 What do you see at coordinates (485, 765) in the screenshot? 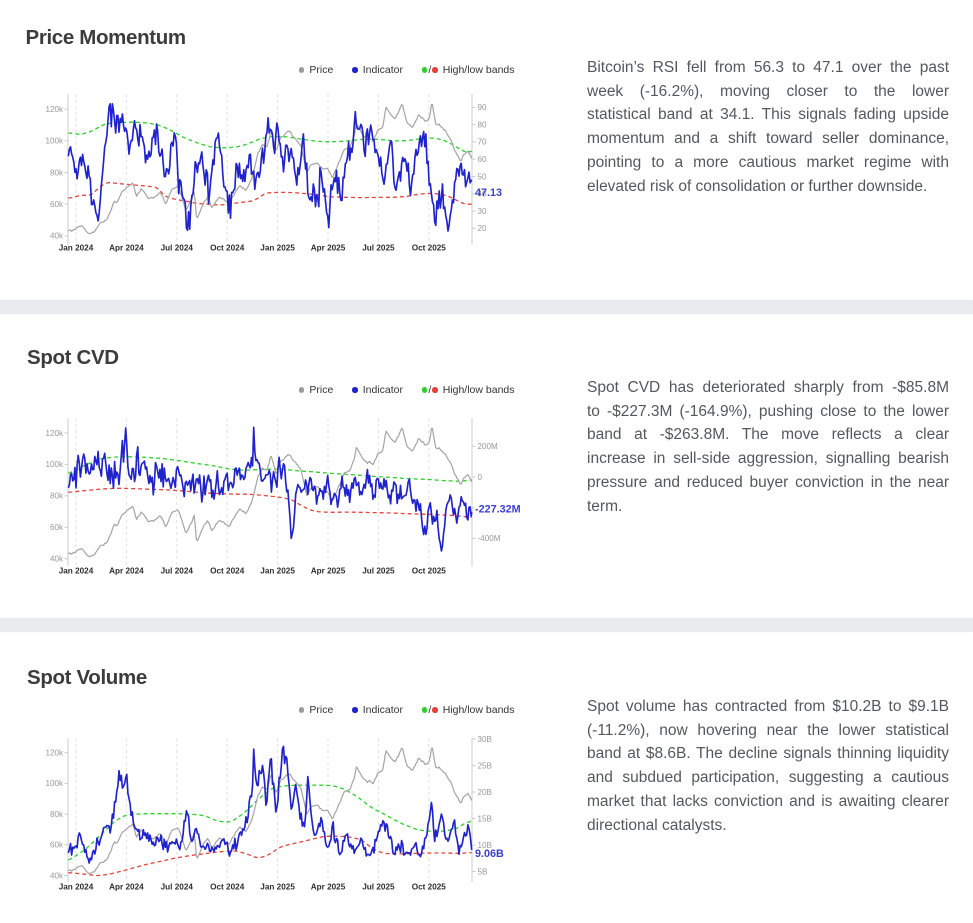
I see `svg-text: 25B` at bounding box center [485, 765].